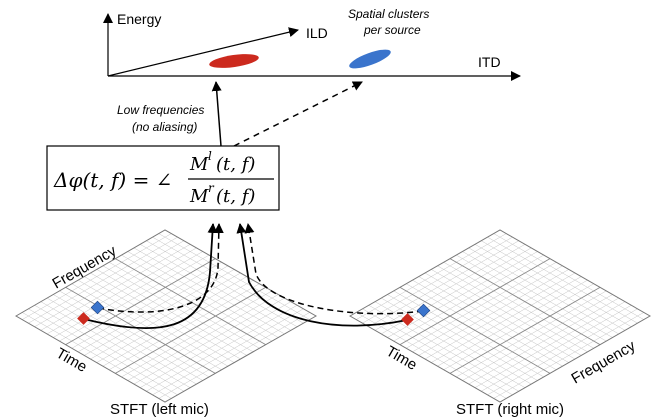  I want to click on formula-denominator-superscript: r, so click(211, 188).